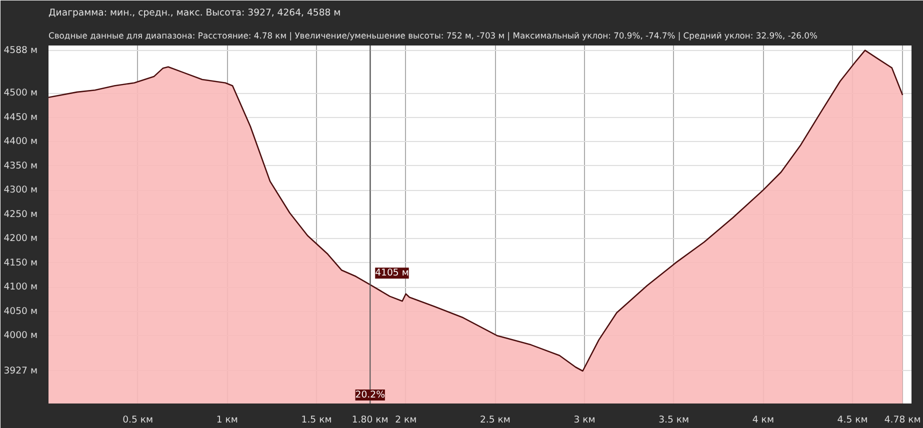 The height and width of the screenshot is (428, 923). I want to click on y-tick-label: 4050 м, so click(21, 311).